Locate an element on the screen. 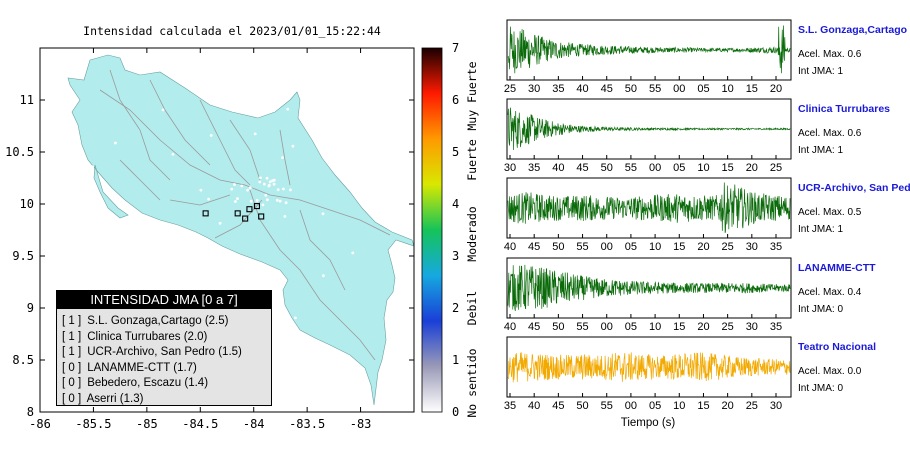 The height and width of the screenshot is (460, 910). panel-accel-max: Acel. Max. 0.0 is located at coordinates (830, 371).